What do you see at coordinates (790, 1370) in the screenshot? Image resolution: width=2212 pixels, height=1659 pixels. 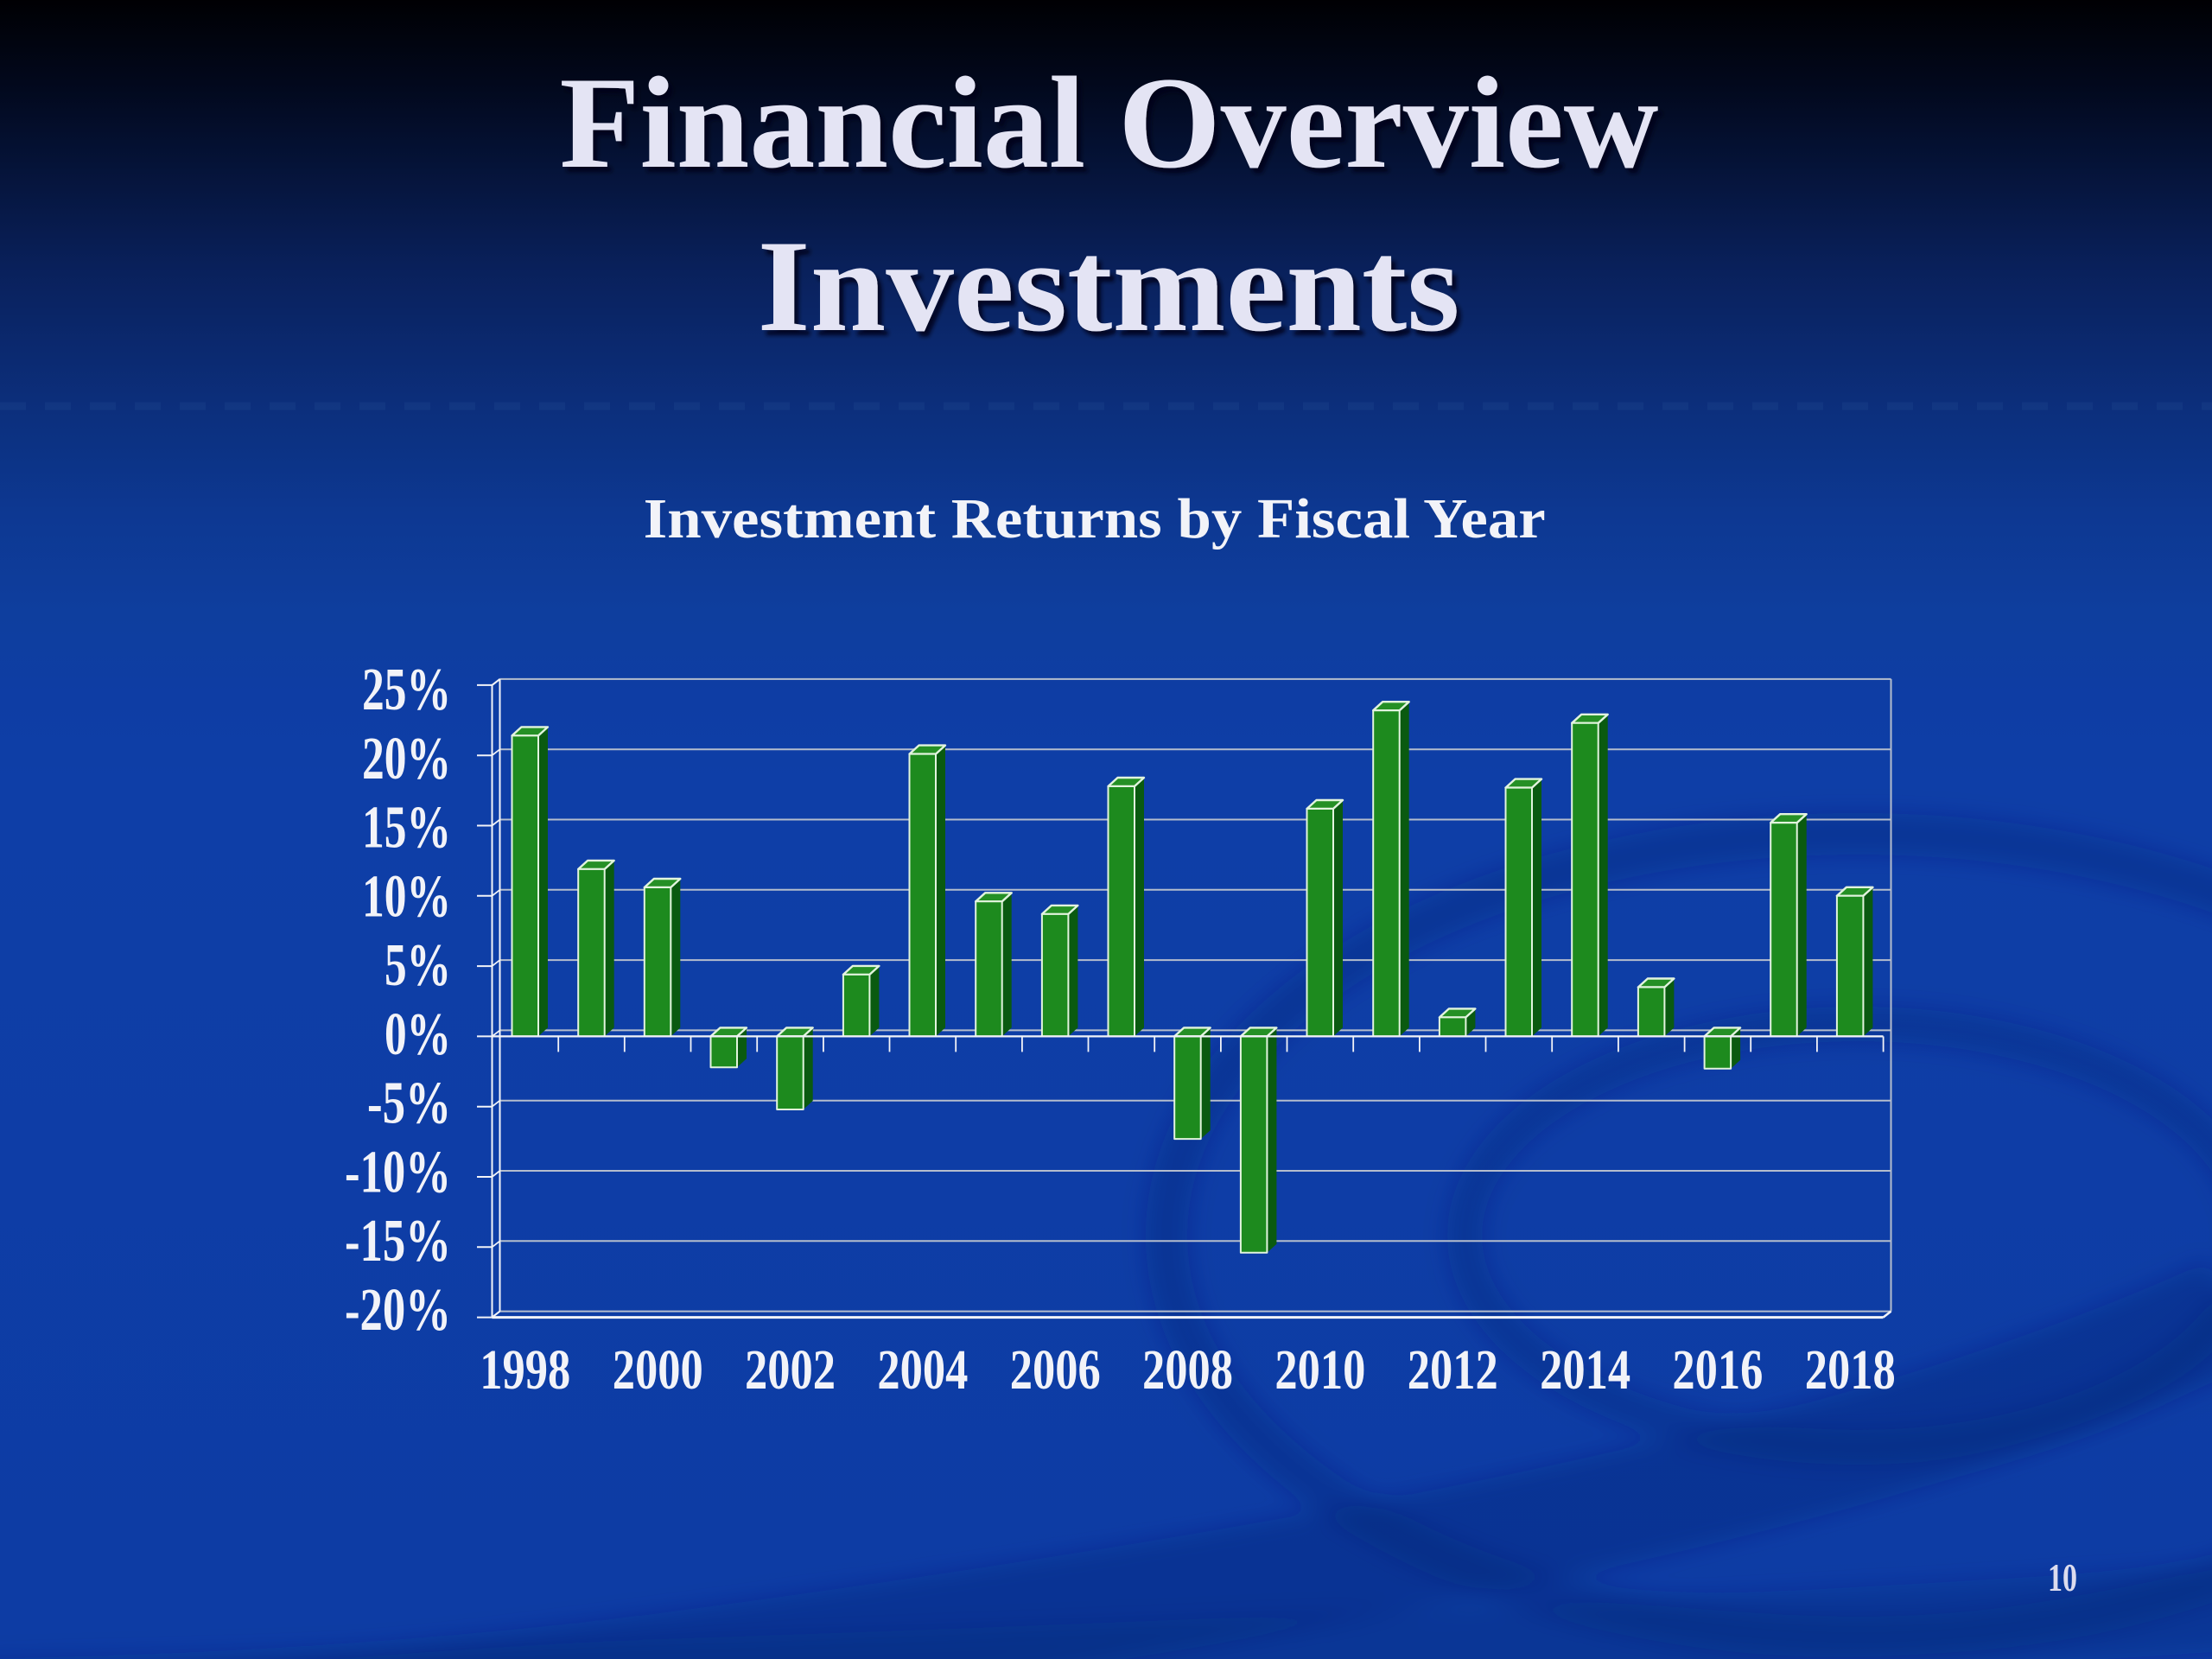 I see `svg-text: 2002` at bounding box center [790, 1370].